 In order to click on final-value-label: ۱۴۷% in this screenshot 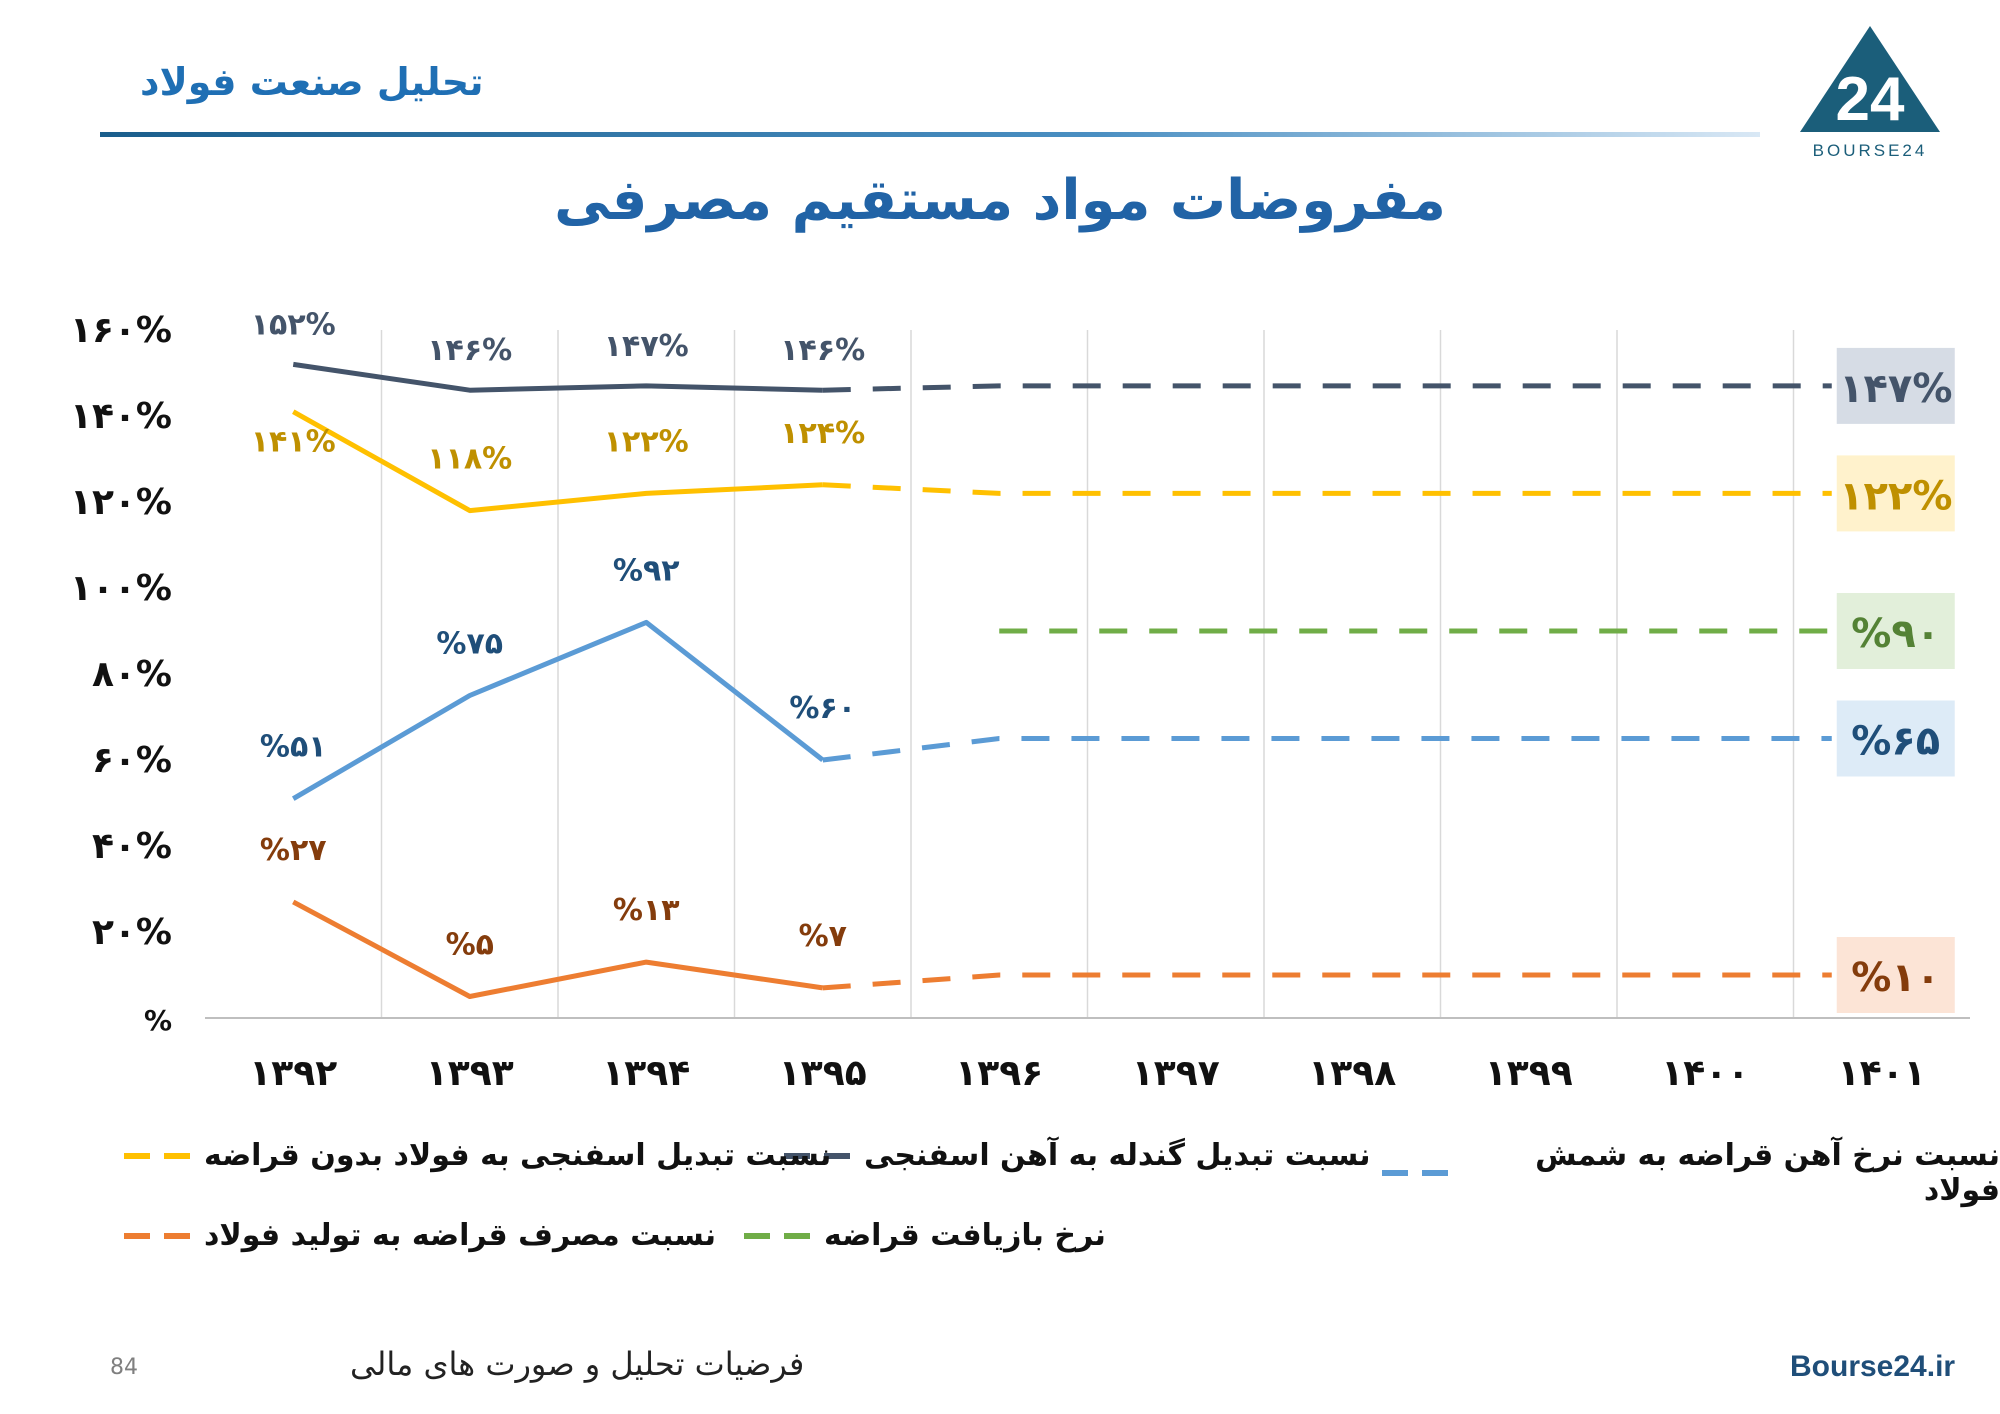, I will do `click(1895, 389)`.